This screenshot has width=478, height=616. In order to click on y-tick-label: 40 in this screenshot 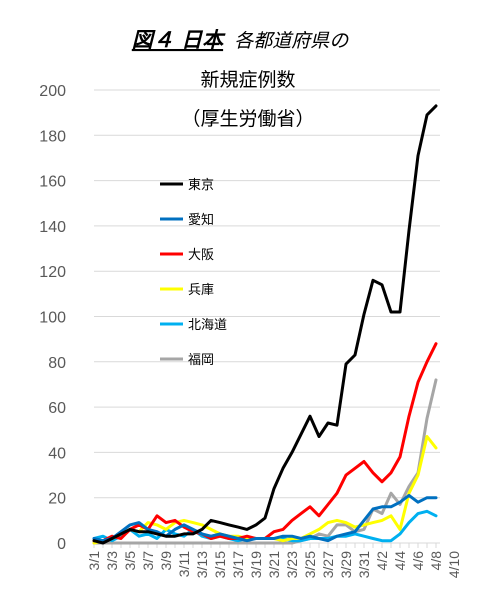, I will do `click(57, 453)`.